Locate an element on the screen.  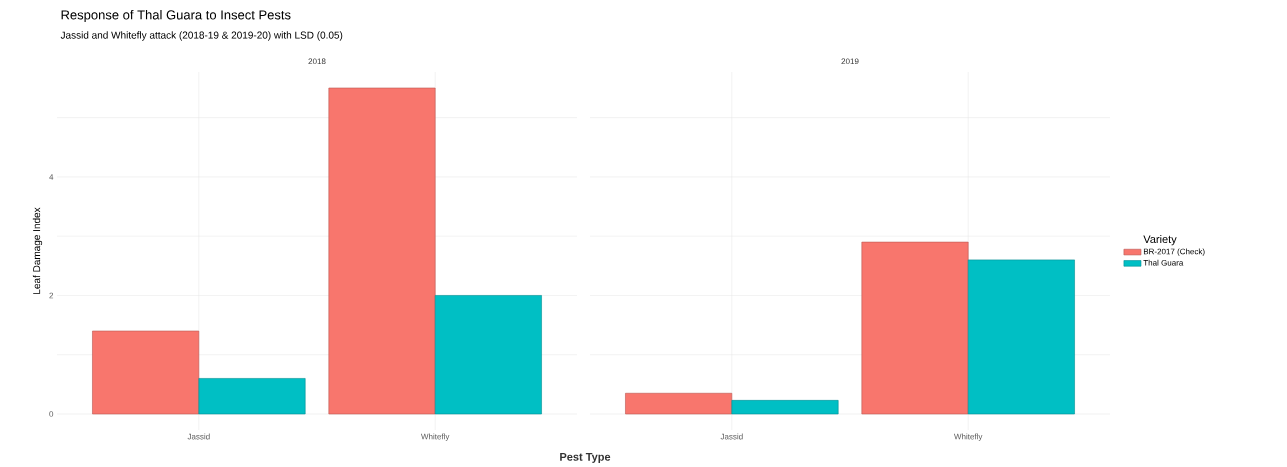
y-tick-label: 0 is located at coordinates (51, 414).